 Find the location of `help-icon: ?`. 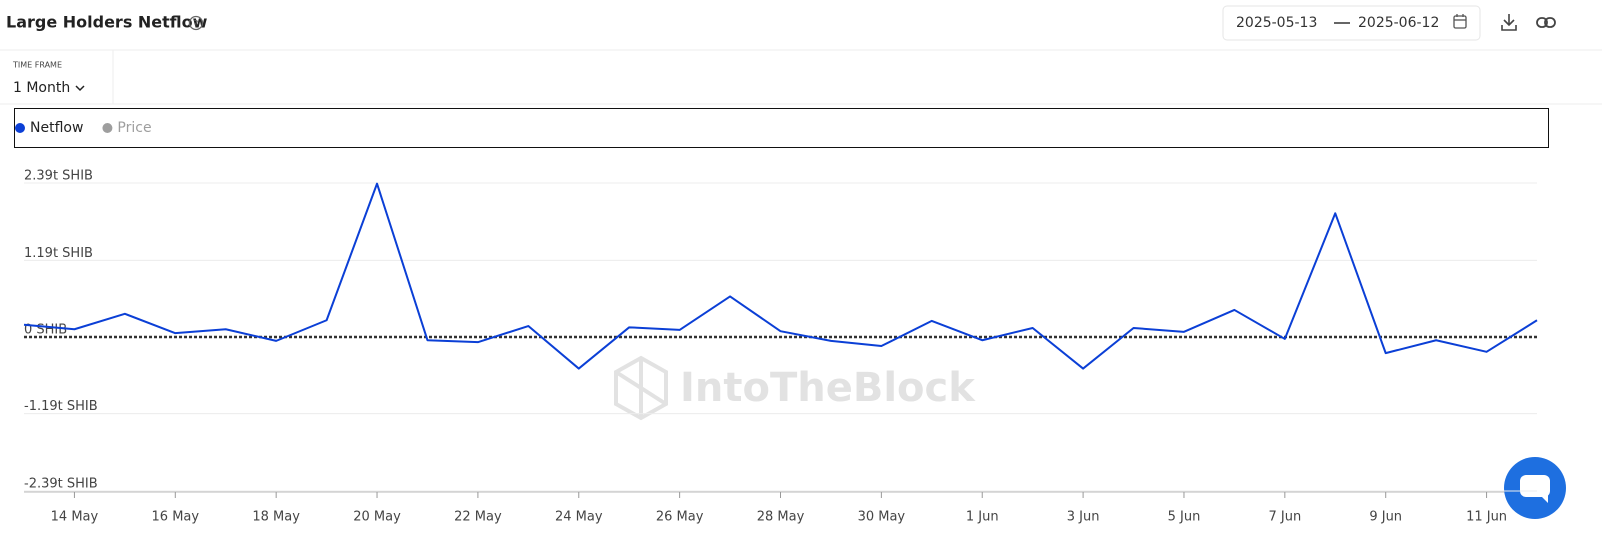

help-icon: ? is located at coordinates (196, 23).